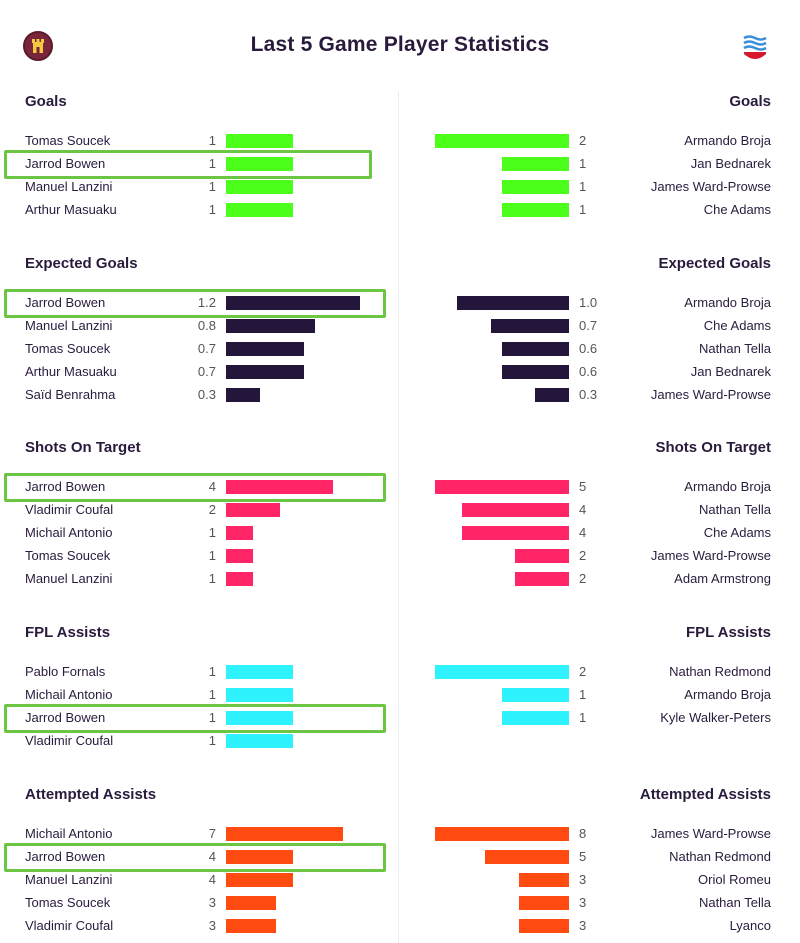  What do you see at coordinates (600, 141) in the screenshot?
I see `player-stat-row: Armando Broja 2` at bounding box center [600, 141].